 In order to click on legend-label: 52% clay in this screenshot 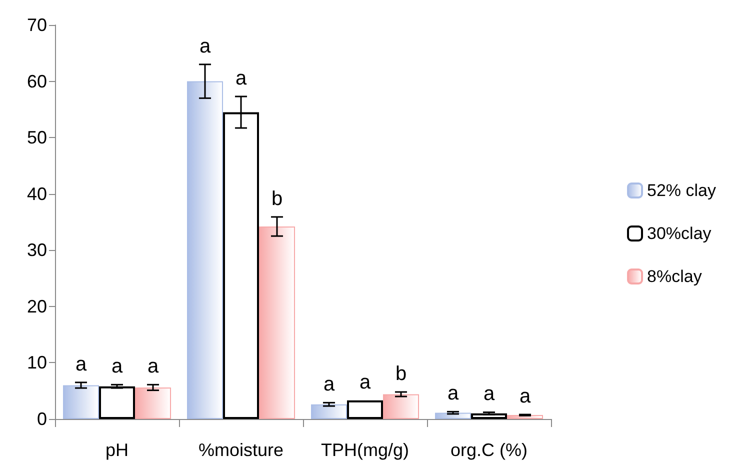, I will do `click(681, 190)`.